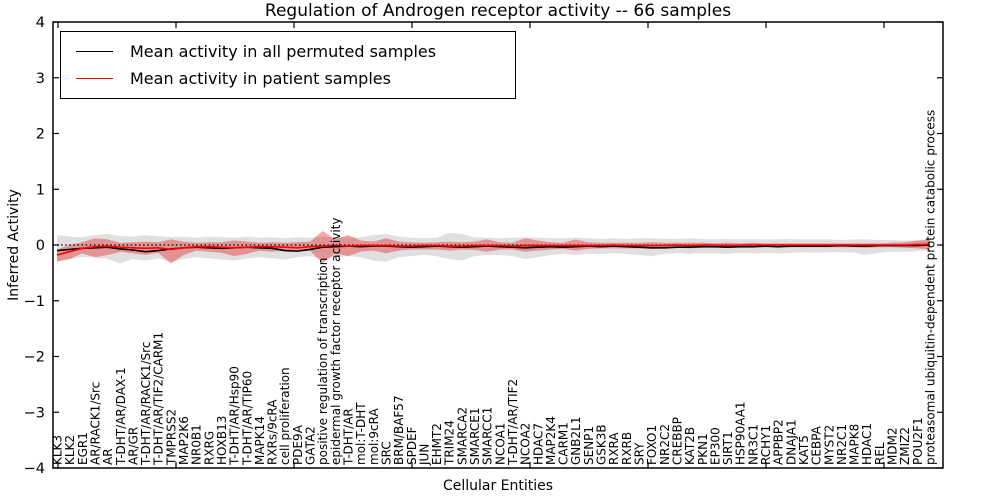 Image resolution: width=1000 pixels, height=500 pixels. I want to click on x-category-label: T-DHT/AR, so click(349, 437).